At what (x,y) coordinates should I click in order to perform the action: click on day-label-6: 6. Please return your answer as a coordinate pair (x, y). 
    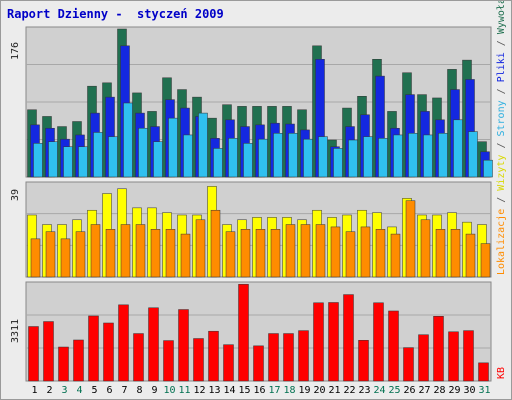
    Looking at the image, I should click on (109, 390).